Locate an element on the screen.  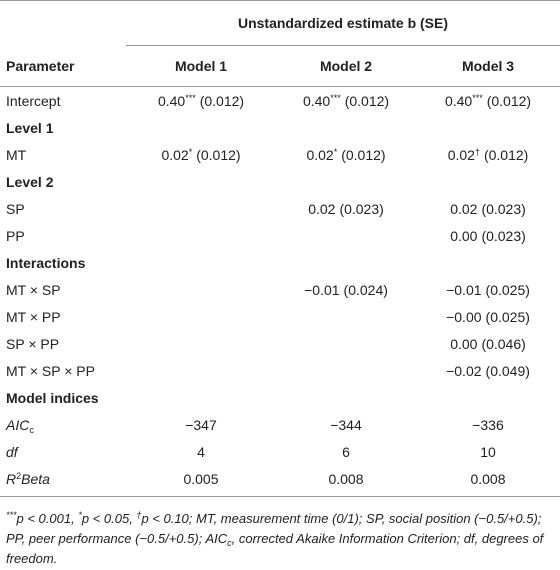
blank is located at coordinates (63, 23).